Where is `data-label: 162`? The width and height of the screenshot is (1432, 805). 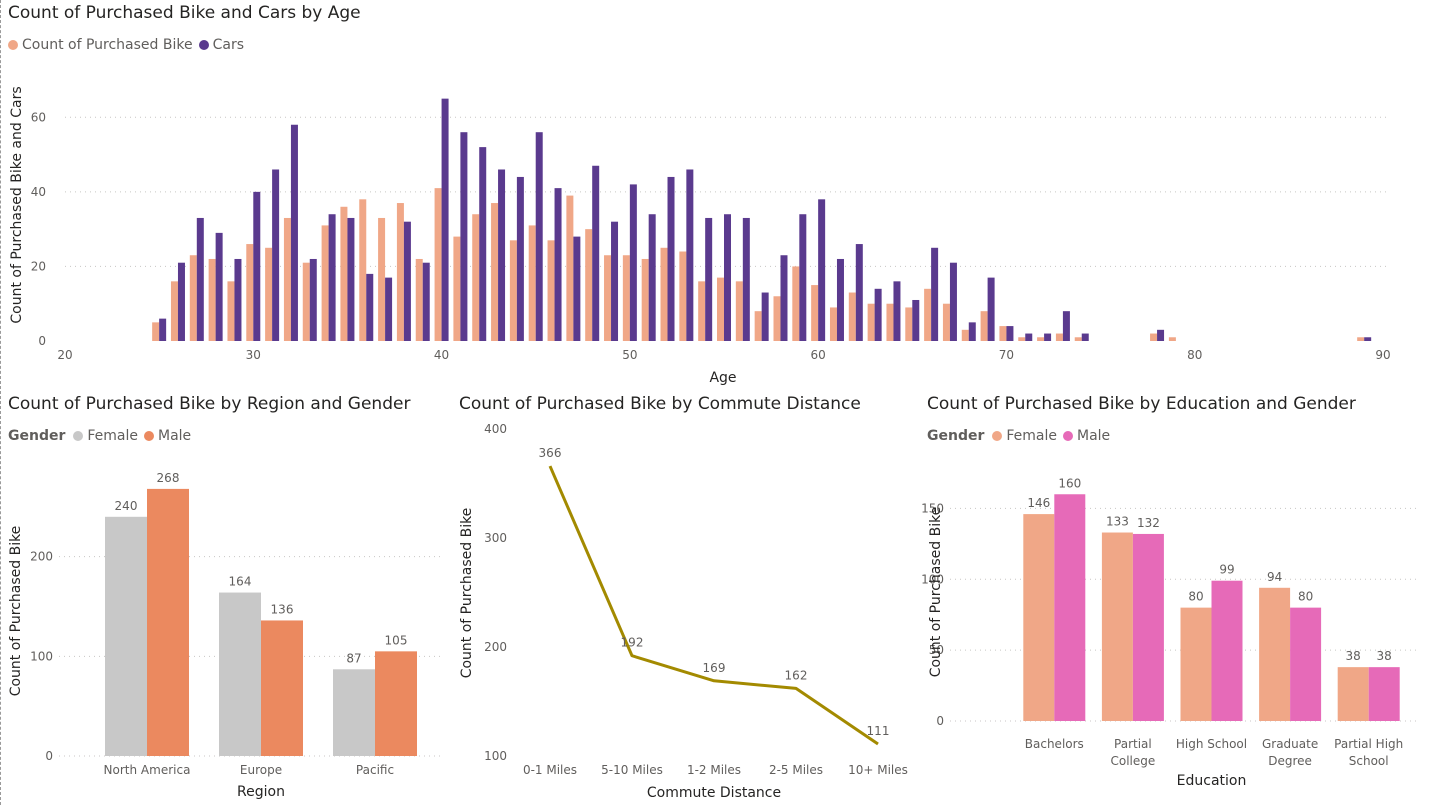
data-label: 162 is located at coordinates (796, 675).